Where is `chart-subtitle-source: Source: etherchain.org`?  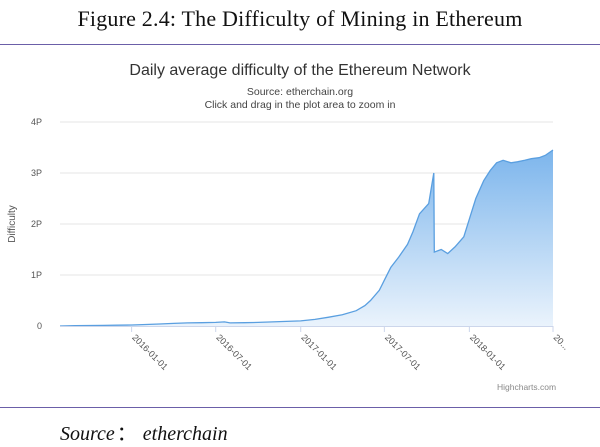 chart-subtitle-source: Source: etherchain.org is located at coordinates (300, 92).